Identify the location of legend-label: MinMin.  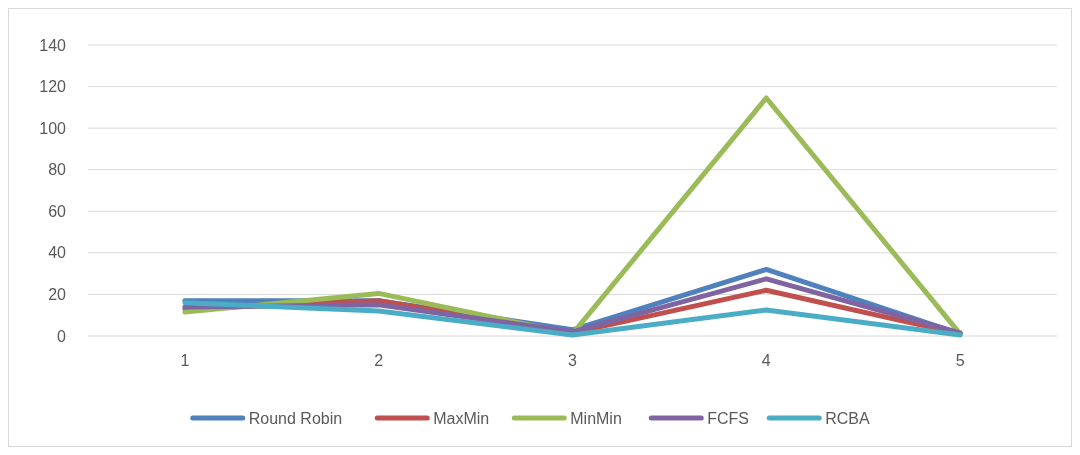
(596, 418).